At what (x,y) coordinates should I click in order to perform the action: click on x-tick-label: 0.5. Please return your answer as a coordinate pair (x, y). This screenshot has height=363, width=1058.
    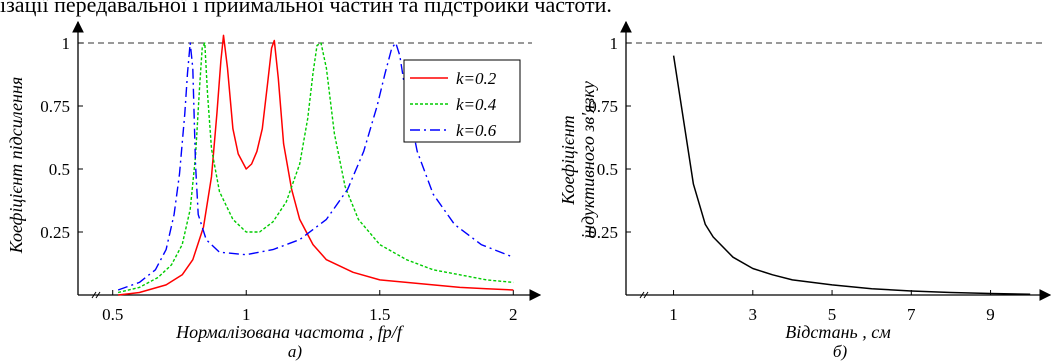
    Looking at the image, I should click on (112, 314).